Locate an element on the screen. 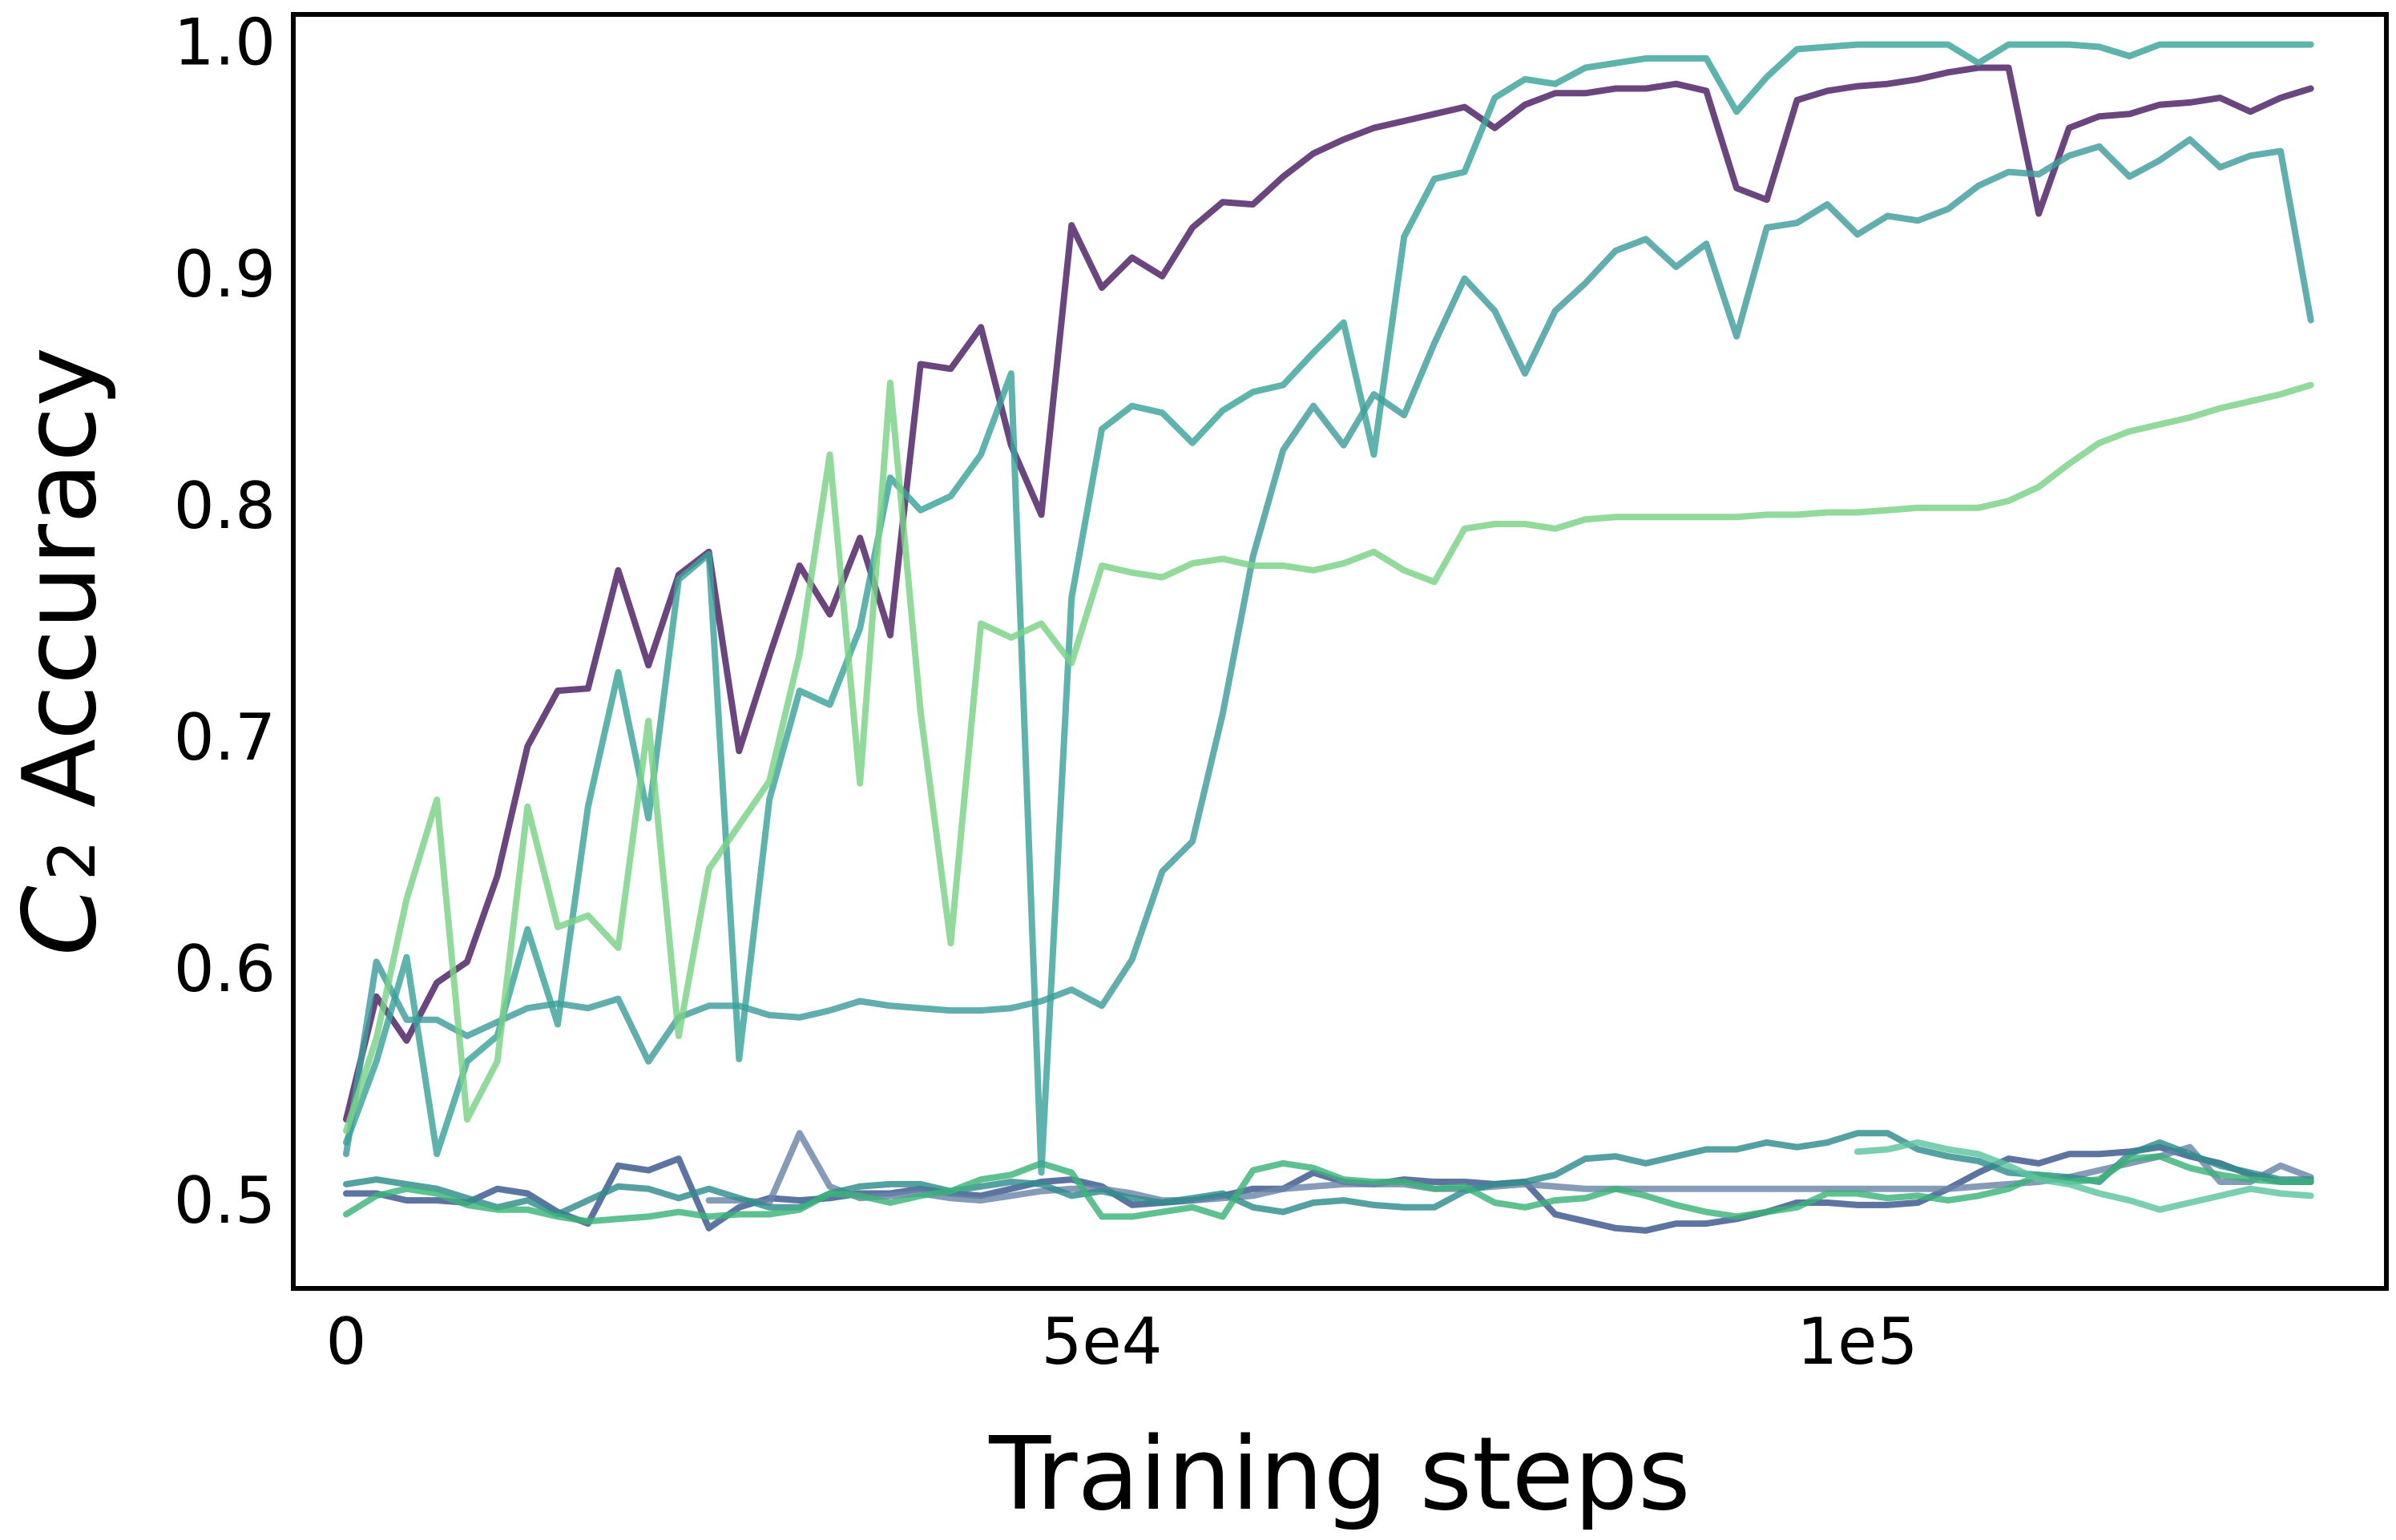 The width and height of the screenshot is (2396, 1540). y-axis-ticks: 0.5 0.6 0.7 0.8 0.9 1.0 is located at coordinates (225, 622).